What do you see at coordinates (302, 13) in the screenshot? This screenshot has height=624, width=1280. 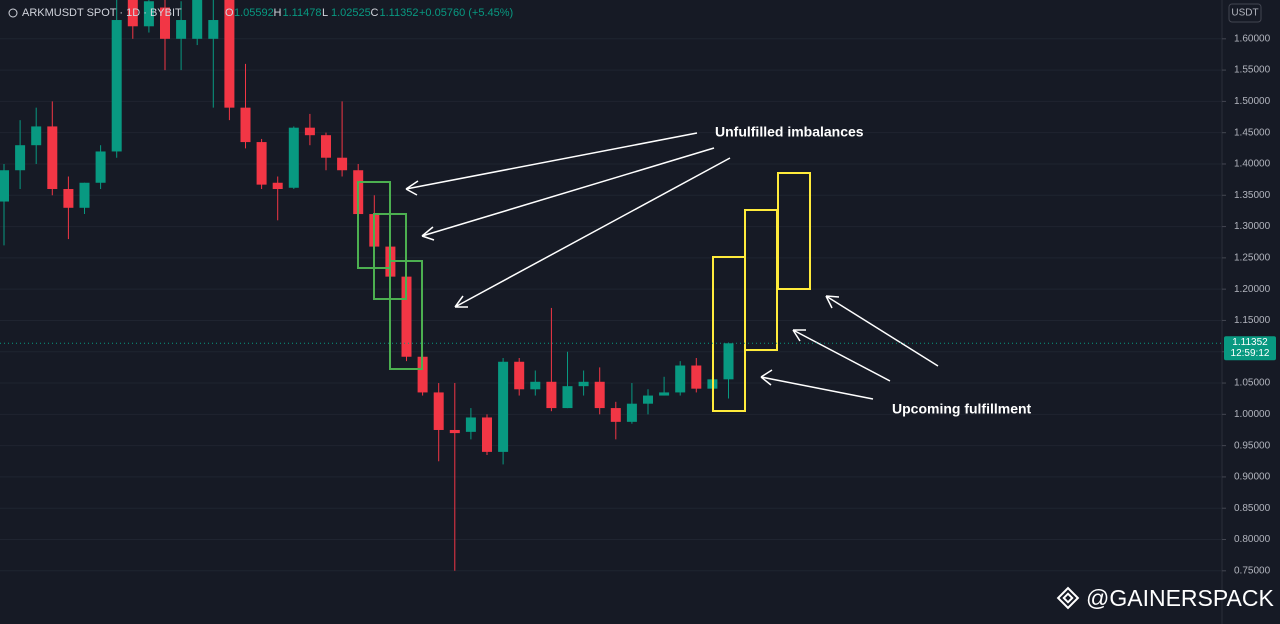 I see `ohlc-value: 1.11478` at bounding box center [302, 13].